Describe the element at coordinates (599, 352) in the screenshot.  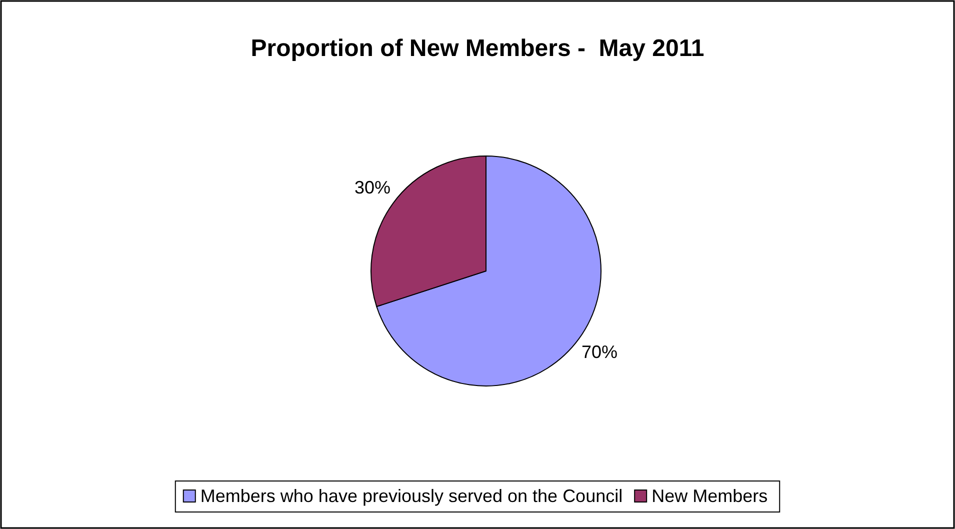
I see `data-label: 70%` at that location.